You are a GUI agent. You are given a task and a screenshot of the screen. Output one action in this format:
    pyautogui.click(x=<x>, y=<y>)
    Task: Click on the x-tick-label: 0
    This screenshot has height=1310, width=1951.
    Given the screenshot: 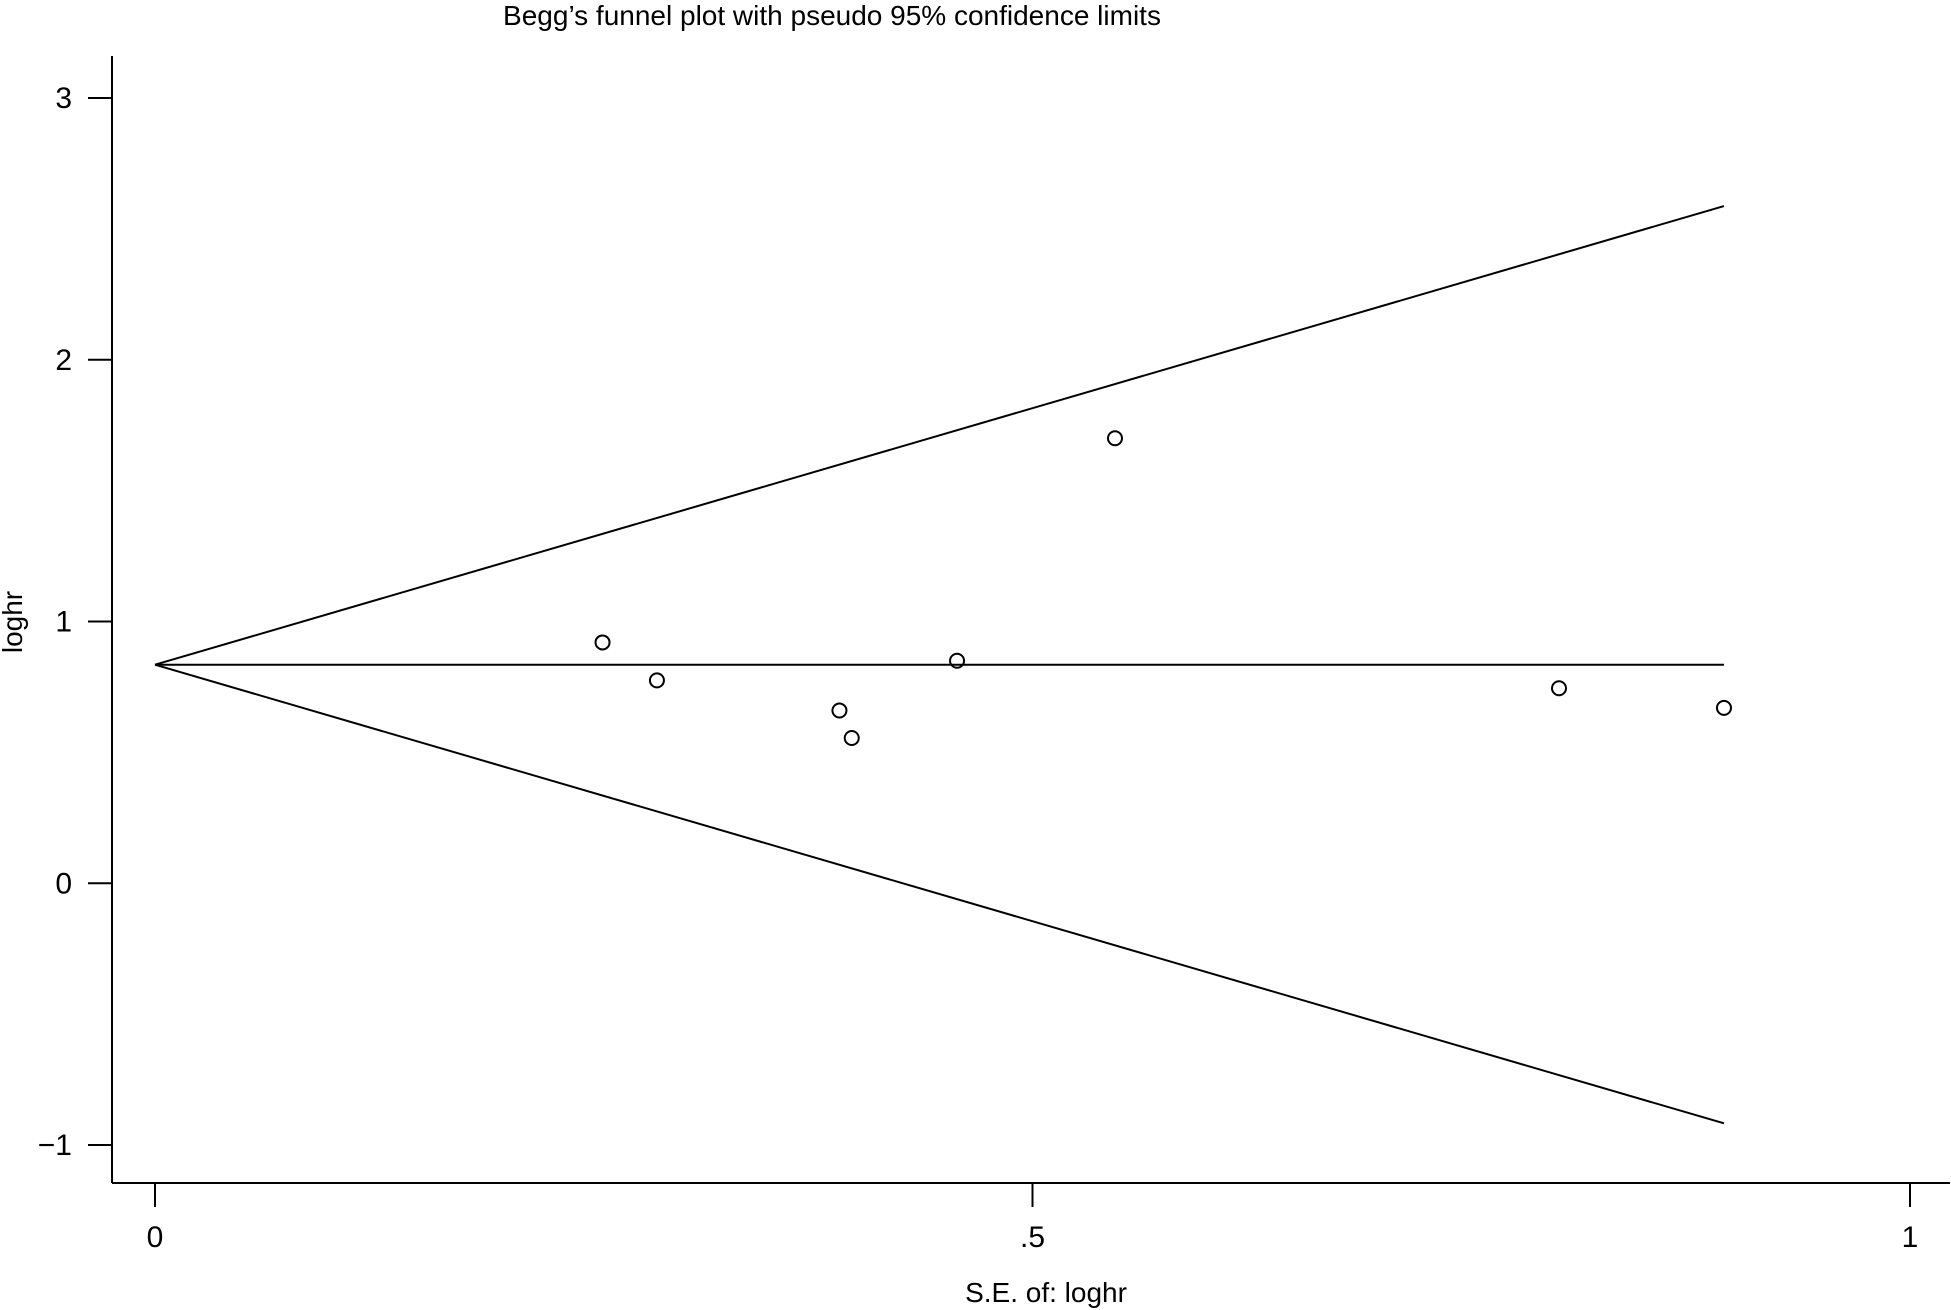 What is the action you would take?
    pyautogui.click(x=155, y=1237)
    